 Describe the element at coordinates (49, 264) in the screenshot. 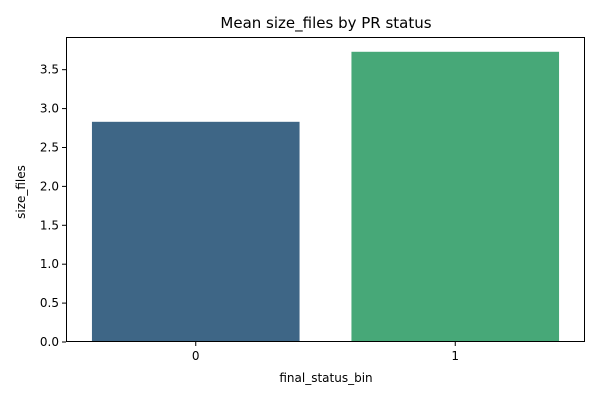

I see `y-tick-label-2: 1.0` at that location.